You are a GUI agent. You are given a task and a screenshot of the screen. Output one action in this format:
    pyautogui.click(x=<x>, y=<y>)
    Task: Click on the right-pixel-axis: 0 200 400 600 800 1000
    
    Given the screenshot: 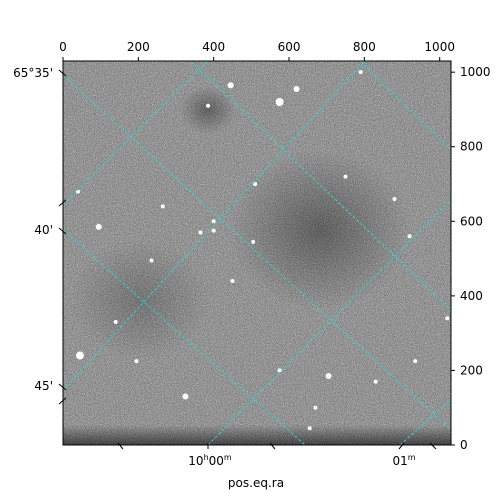 What is the action you would take?
    pyautogui.click(x=471, y=258)
    